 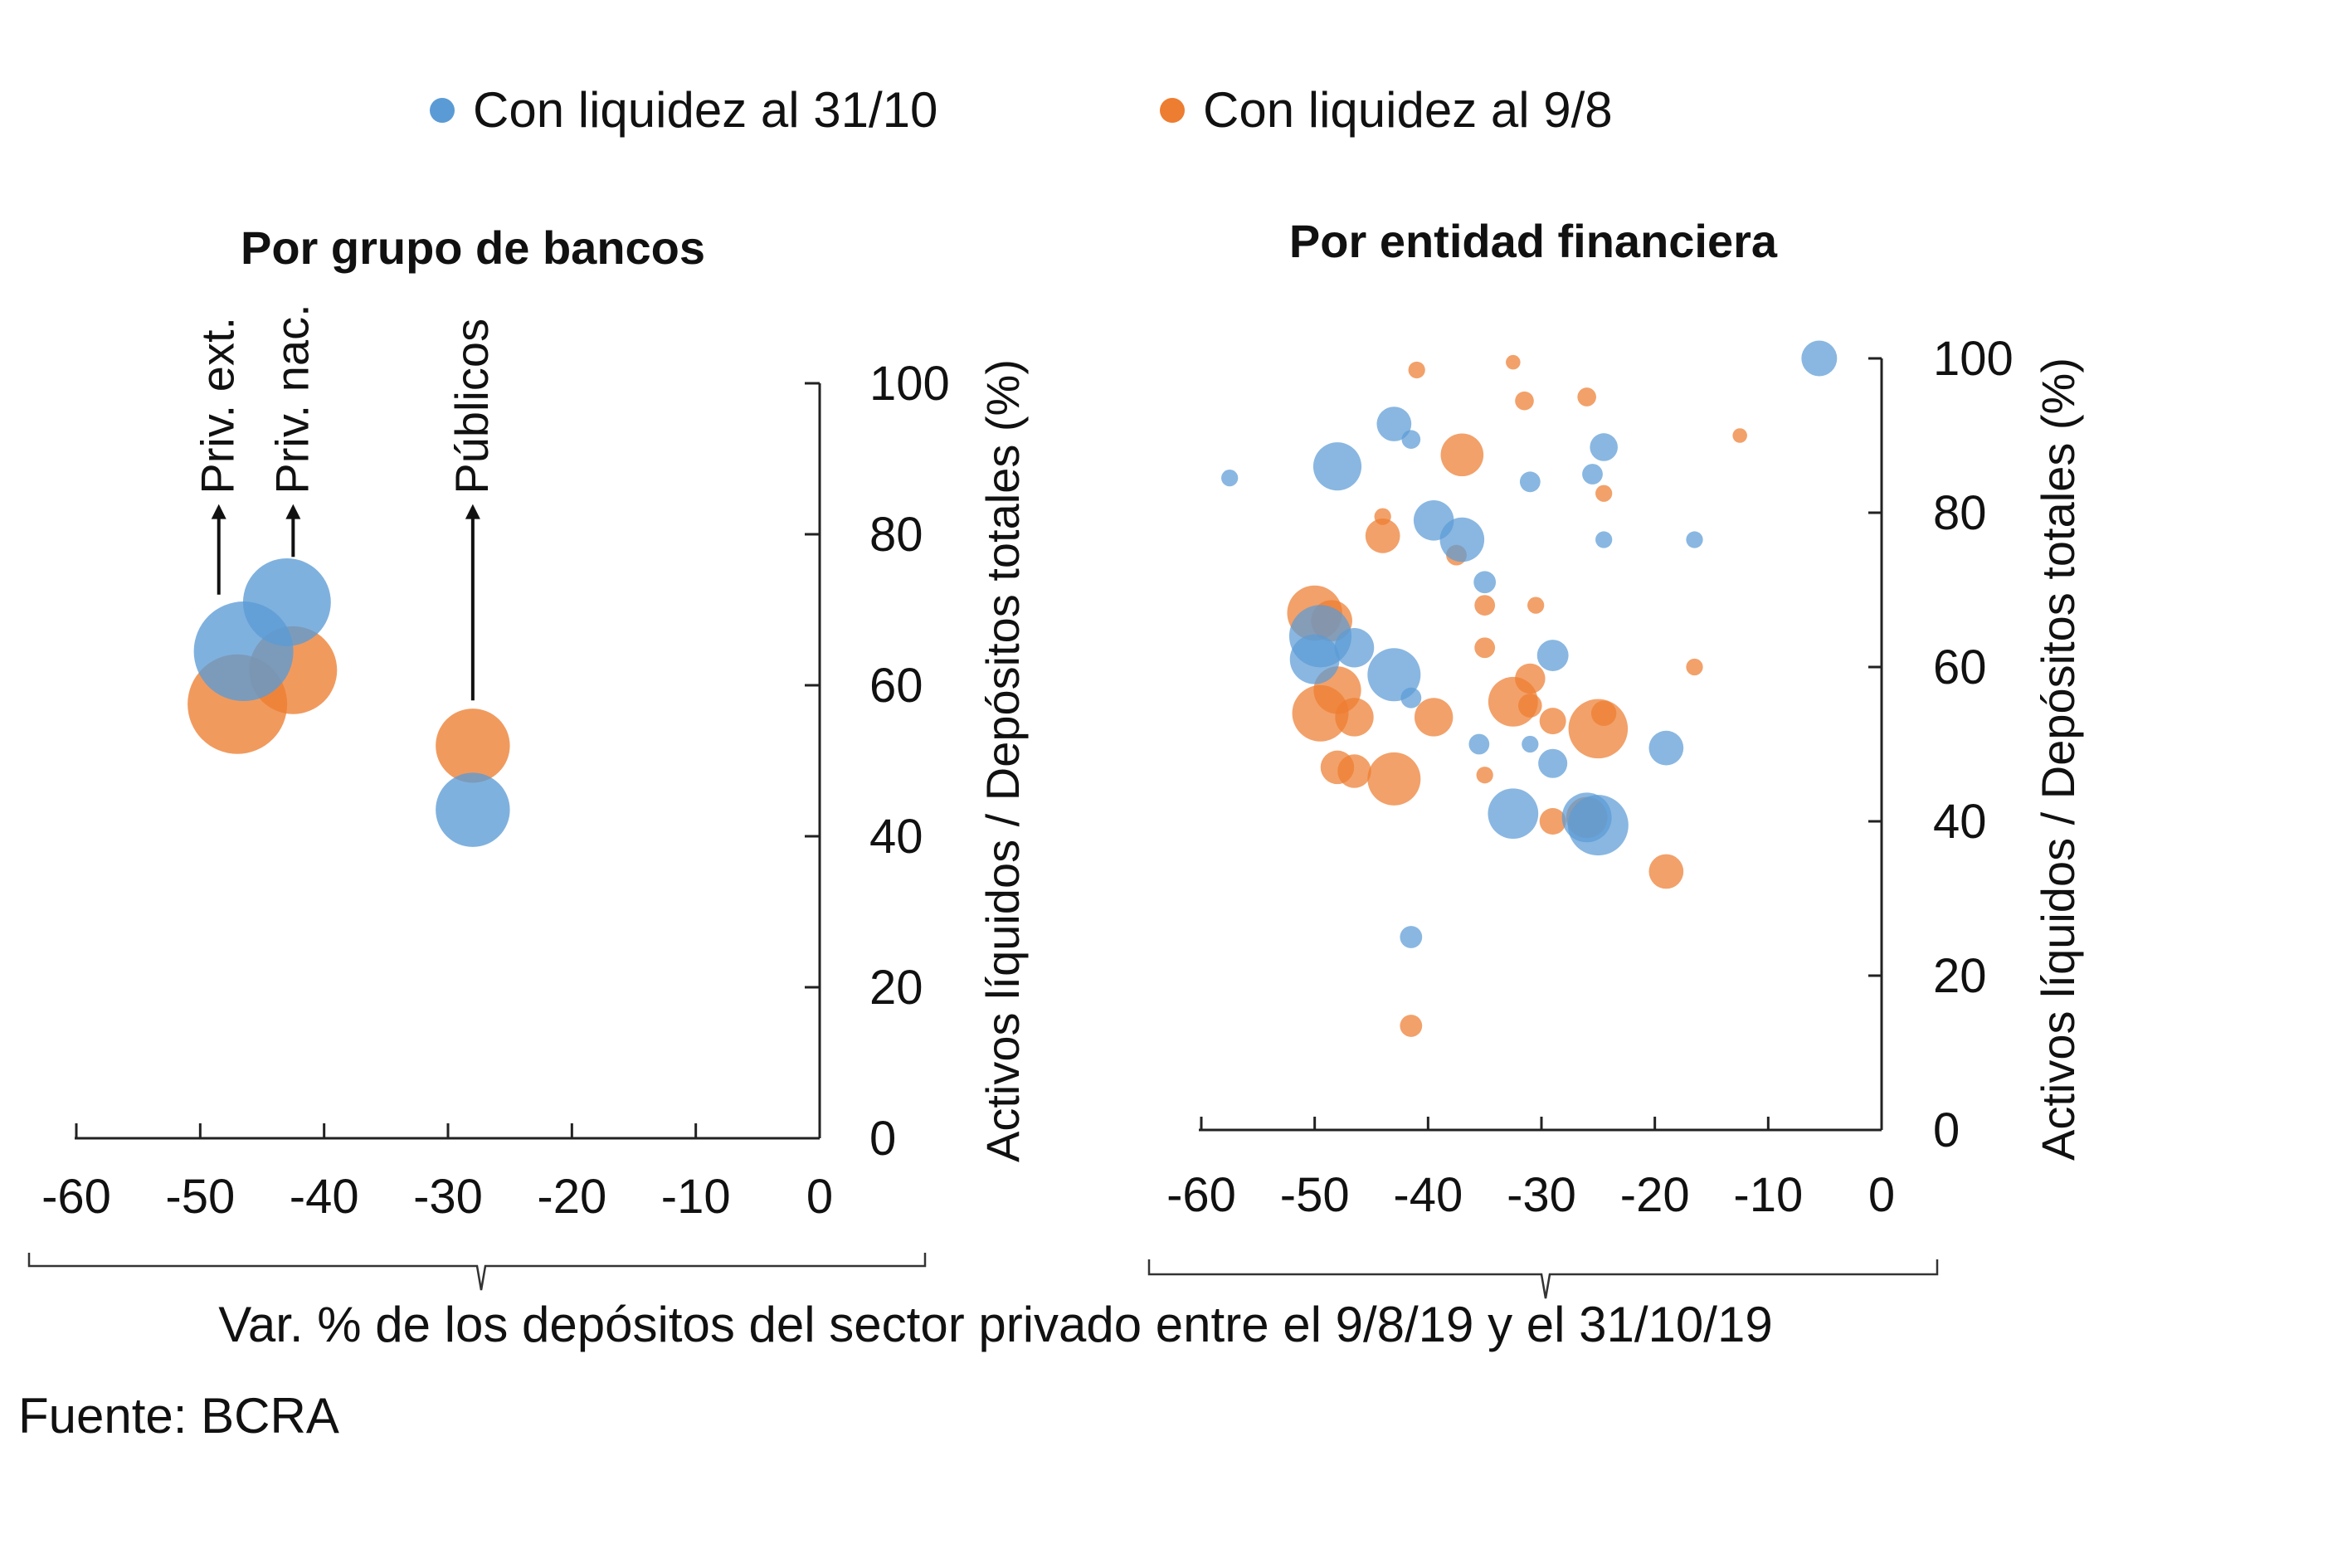 What do you see at coordinates (442, 110) in the screenshot?
I see `legend-oct-marker` at bounding box center [442, 110].